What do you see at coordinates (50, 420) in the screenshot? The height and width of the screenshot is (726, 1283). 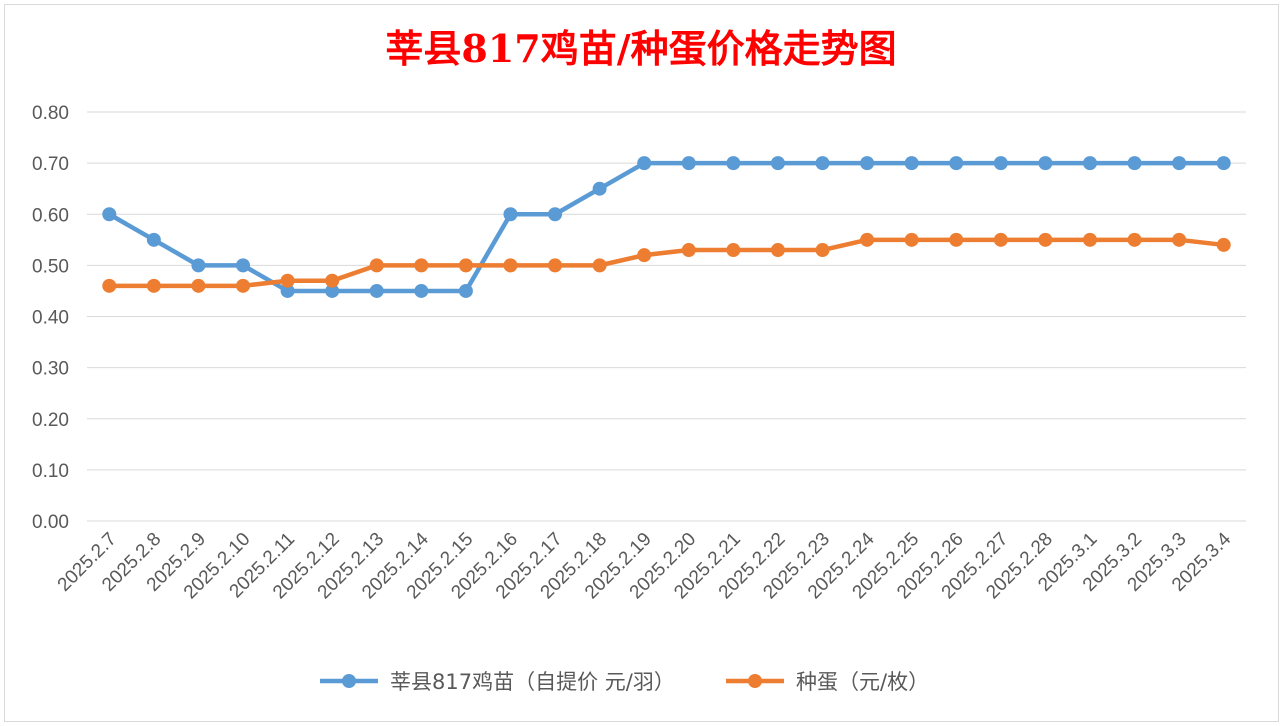 I see `y-tick-label: 0.20` at bounding box center [50, 420].